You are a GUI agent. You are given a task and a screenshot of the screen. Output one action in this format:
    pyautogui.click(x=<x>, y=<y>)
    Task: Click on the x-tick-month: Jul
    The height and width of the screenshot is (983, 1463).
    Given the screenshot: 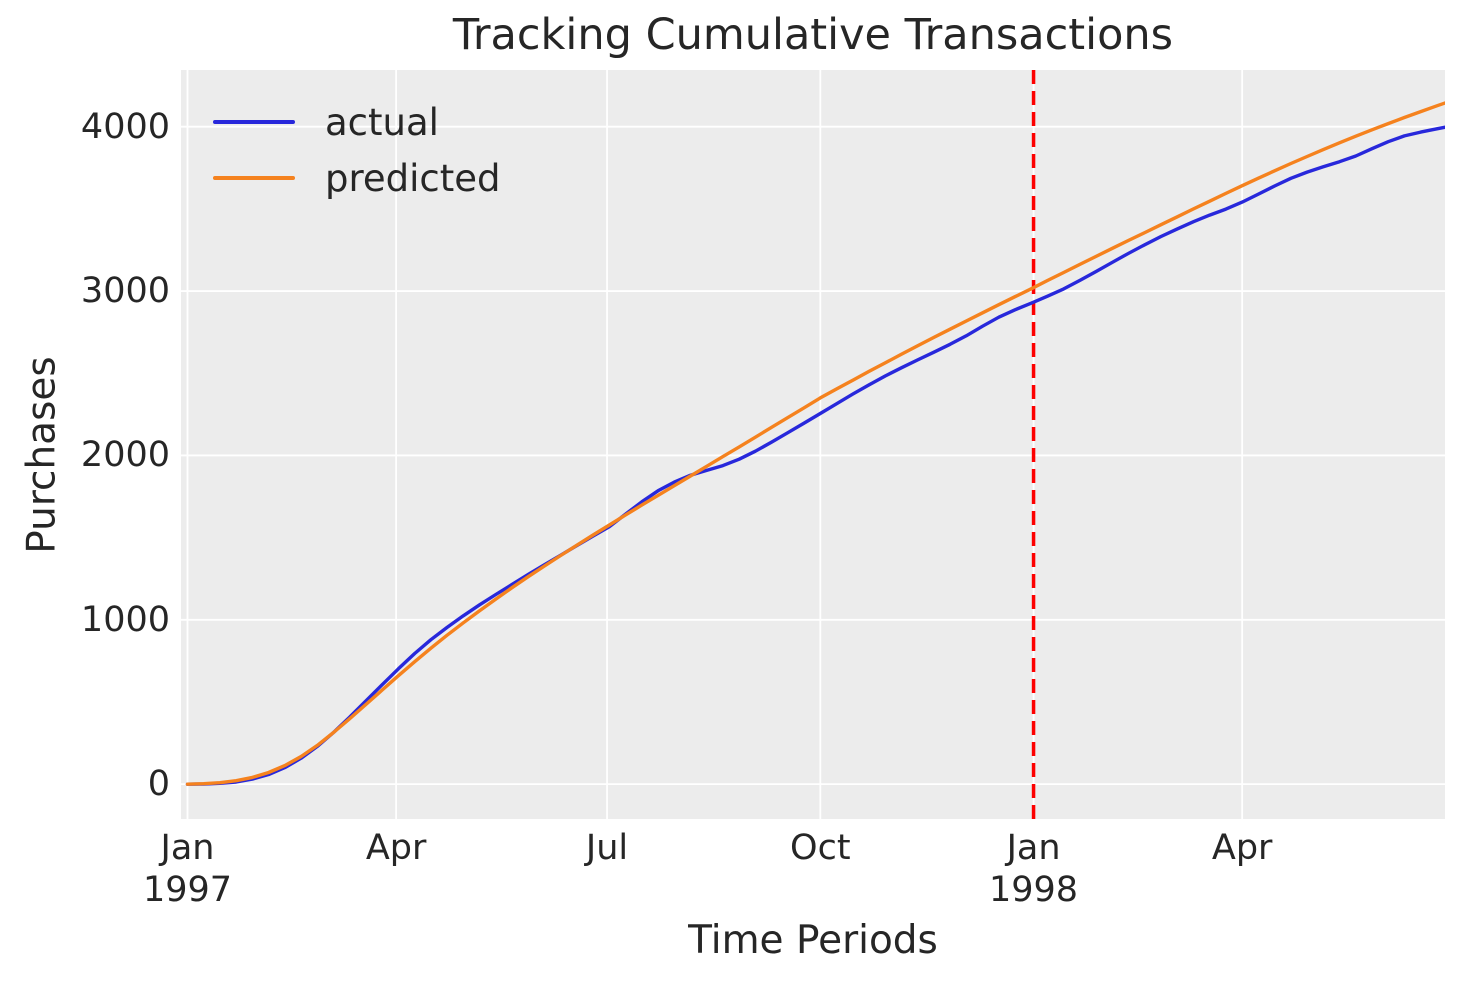 What is the action you would take?
    pyautogui.click(x=607, y=848)
    